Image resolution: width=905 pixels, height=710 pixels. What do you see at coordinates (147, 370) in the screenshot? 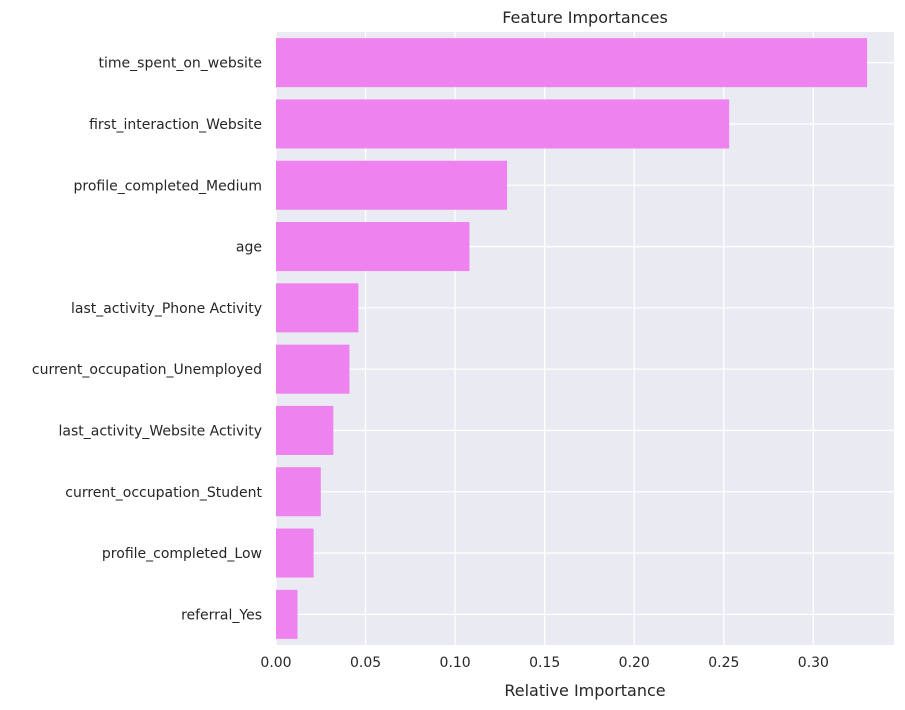
I see `y-tick-label: current_occupation_Unemployed` at bounding box center [147, 370].